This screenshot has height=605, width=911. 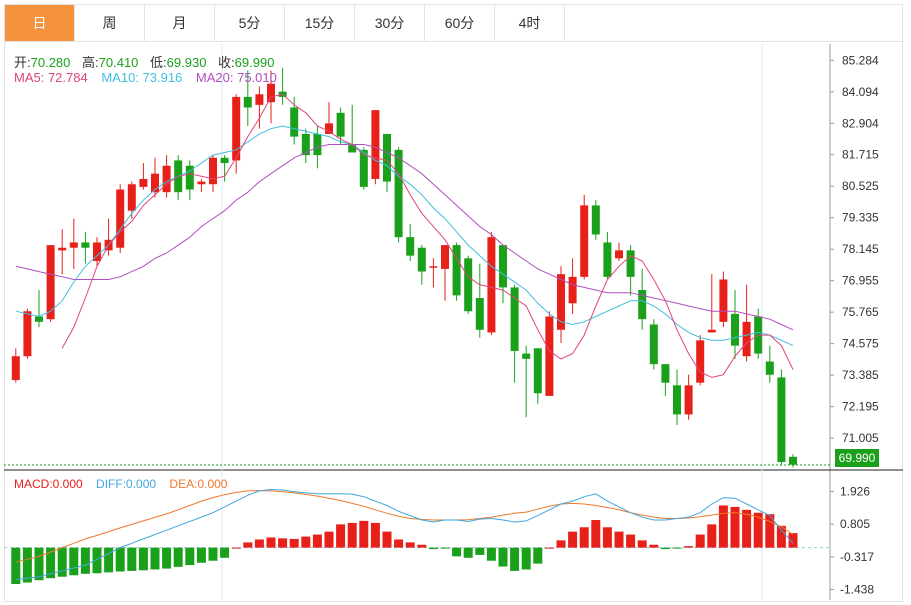 What do you see at coordinates (254, 62) in the screenshot?
I see `close-value: 69.990` at bounding box center [254, 62].